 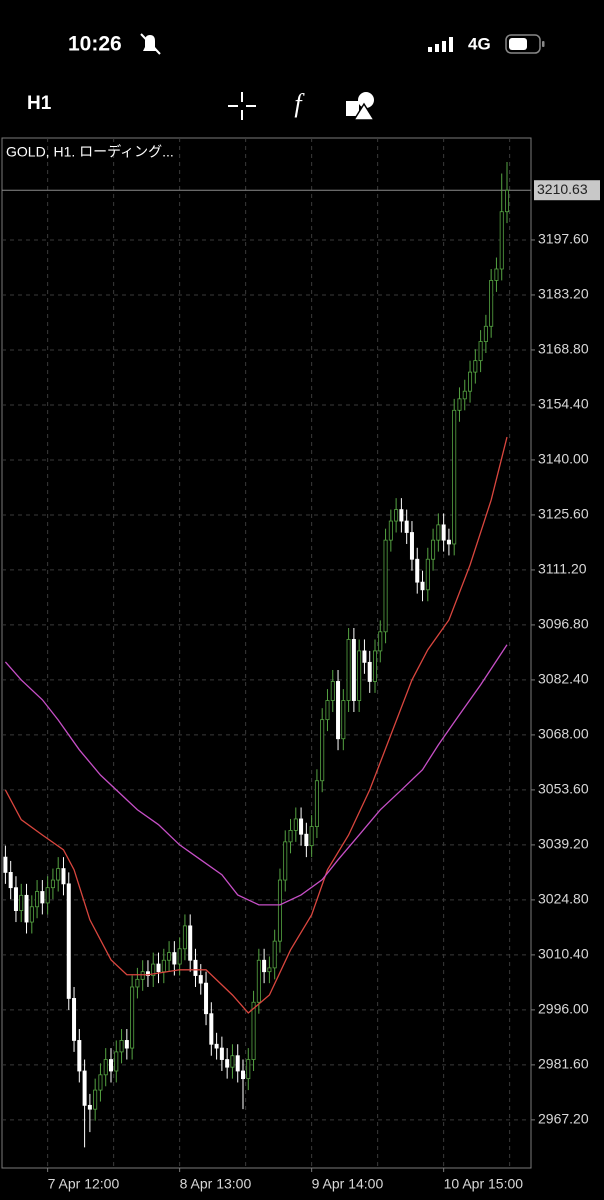 What do you see at coordinates (479, 43) in the screenshot?
I see `status-network: 4G` at bounding box center [479, 43].